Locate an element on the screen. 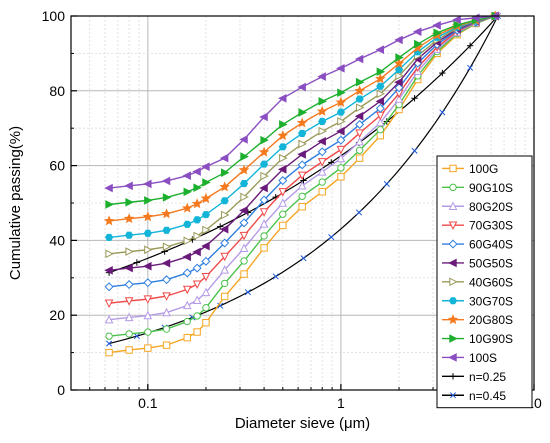  legend-item-10G90S: 10G90S is located at coordinates (477, 339).